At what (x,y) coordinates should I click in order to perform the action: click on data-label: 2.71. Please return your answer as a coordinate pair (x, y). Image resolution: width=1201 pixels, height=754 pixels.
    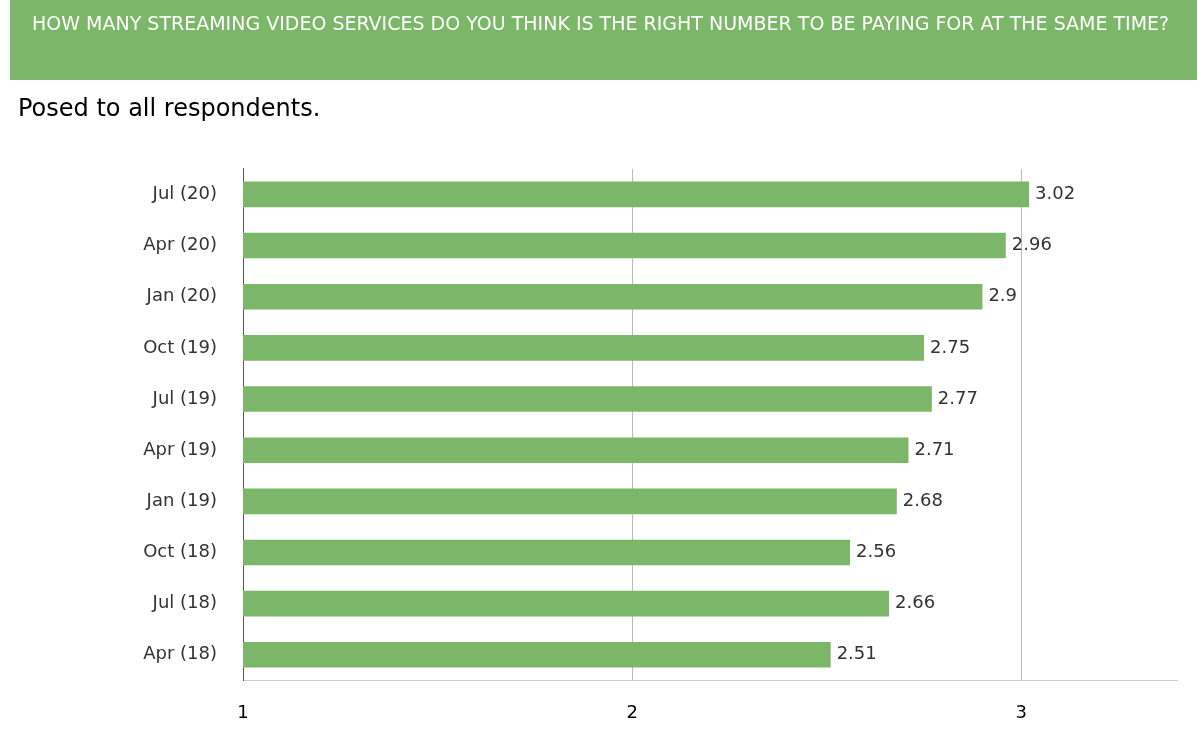
    Looking at the image, I should click on (934, 448).